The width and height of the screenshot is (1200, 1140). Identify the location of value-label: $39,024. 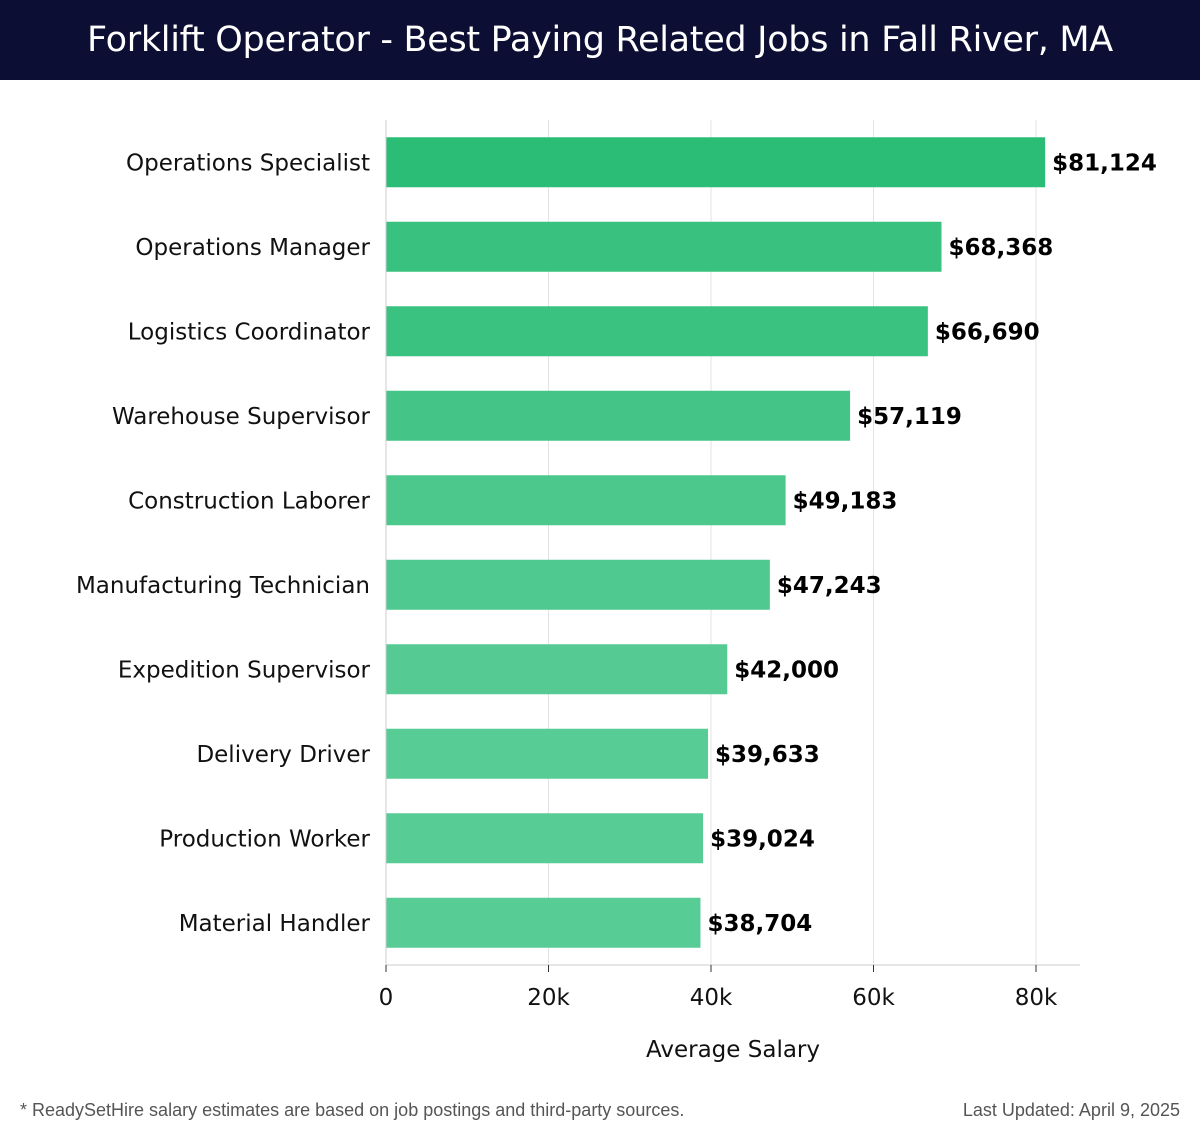
(762, 839).